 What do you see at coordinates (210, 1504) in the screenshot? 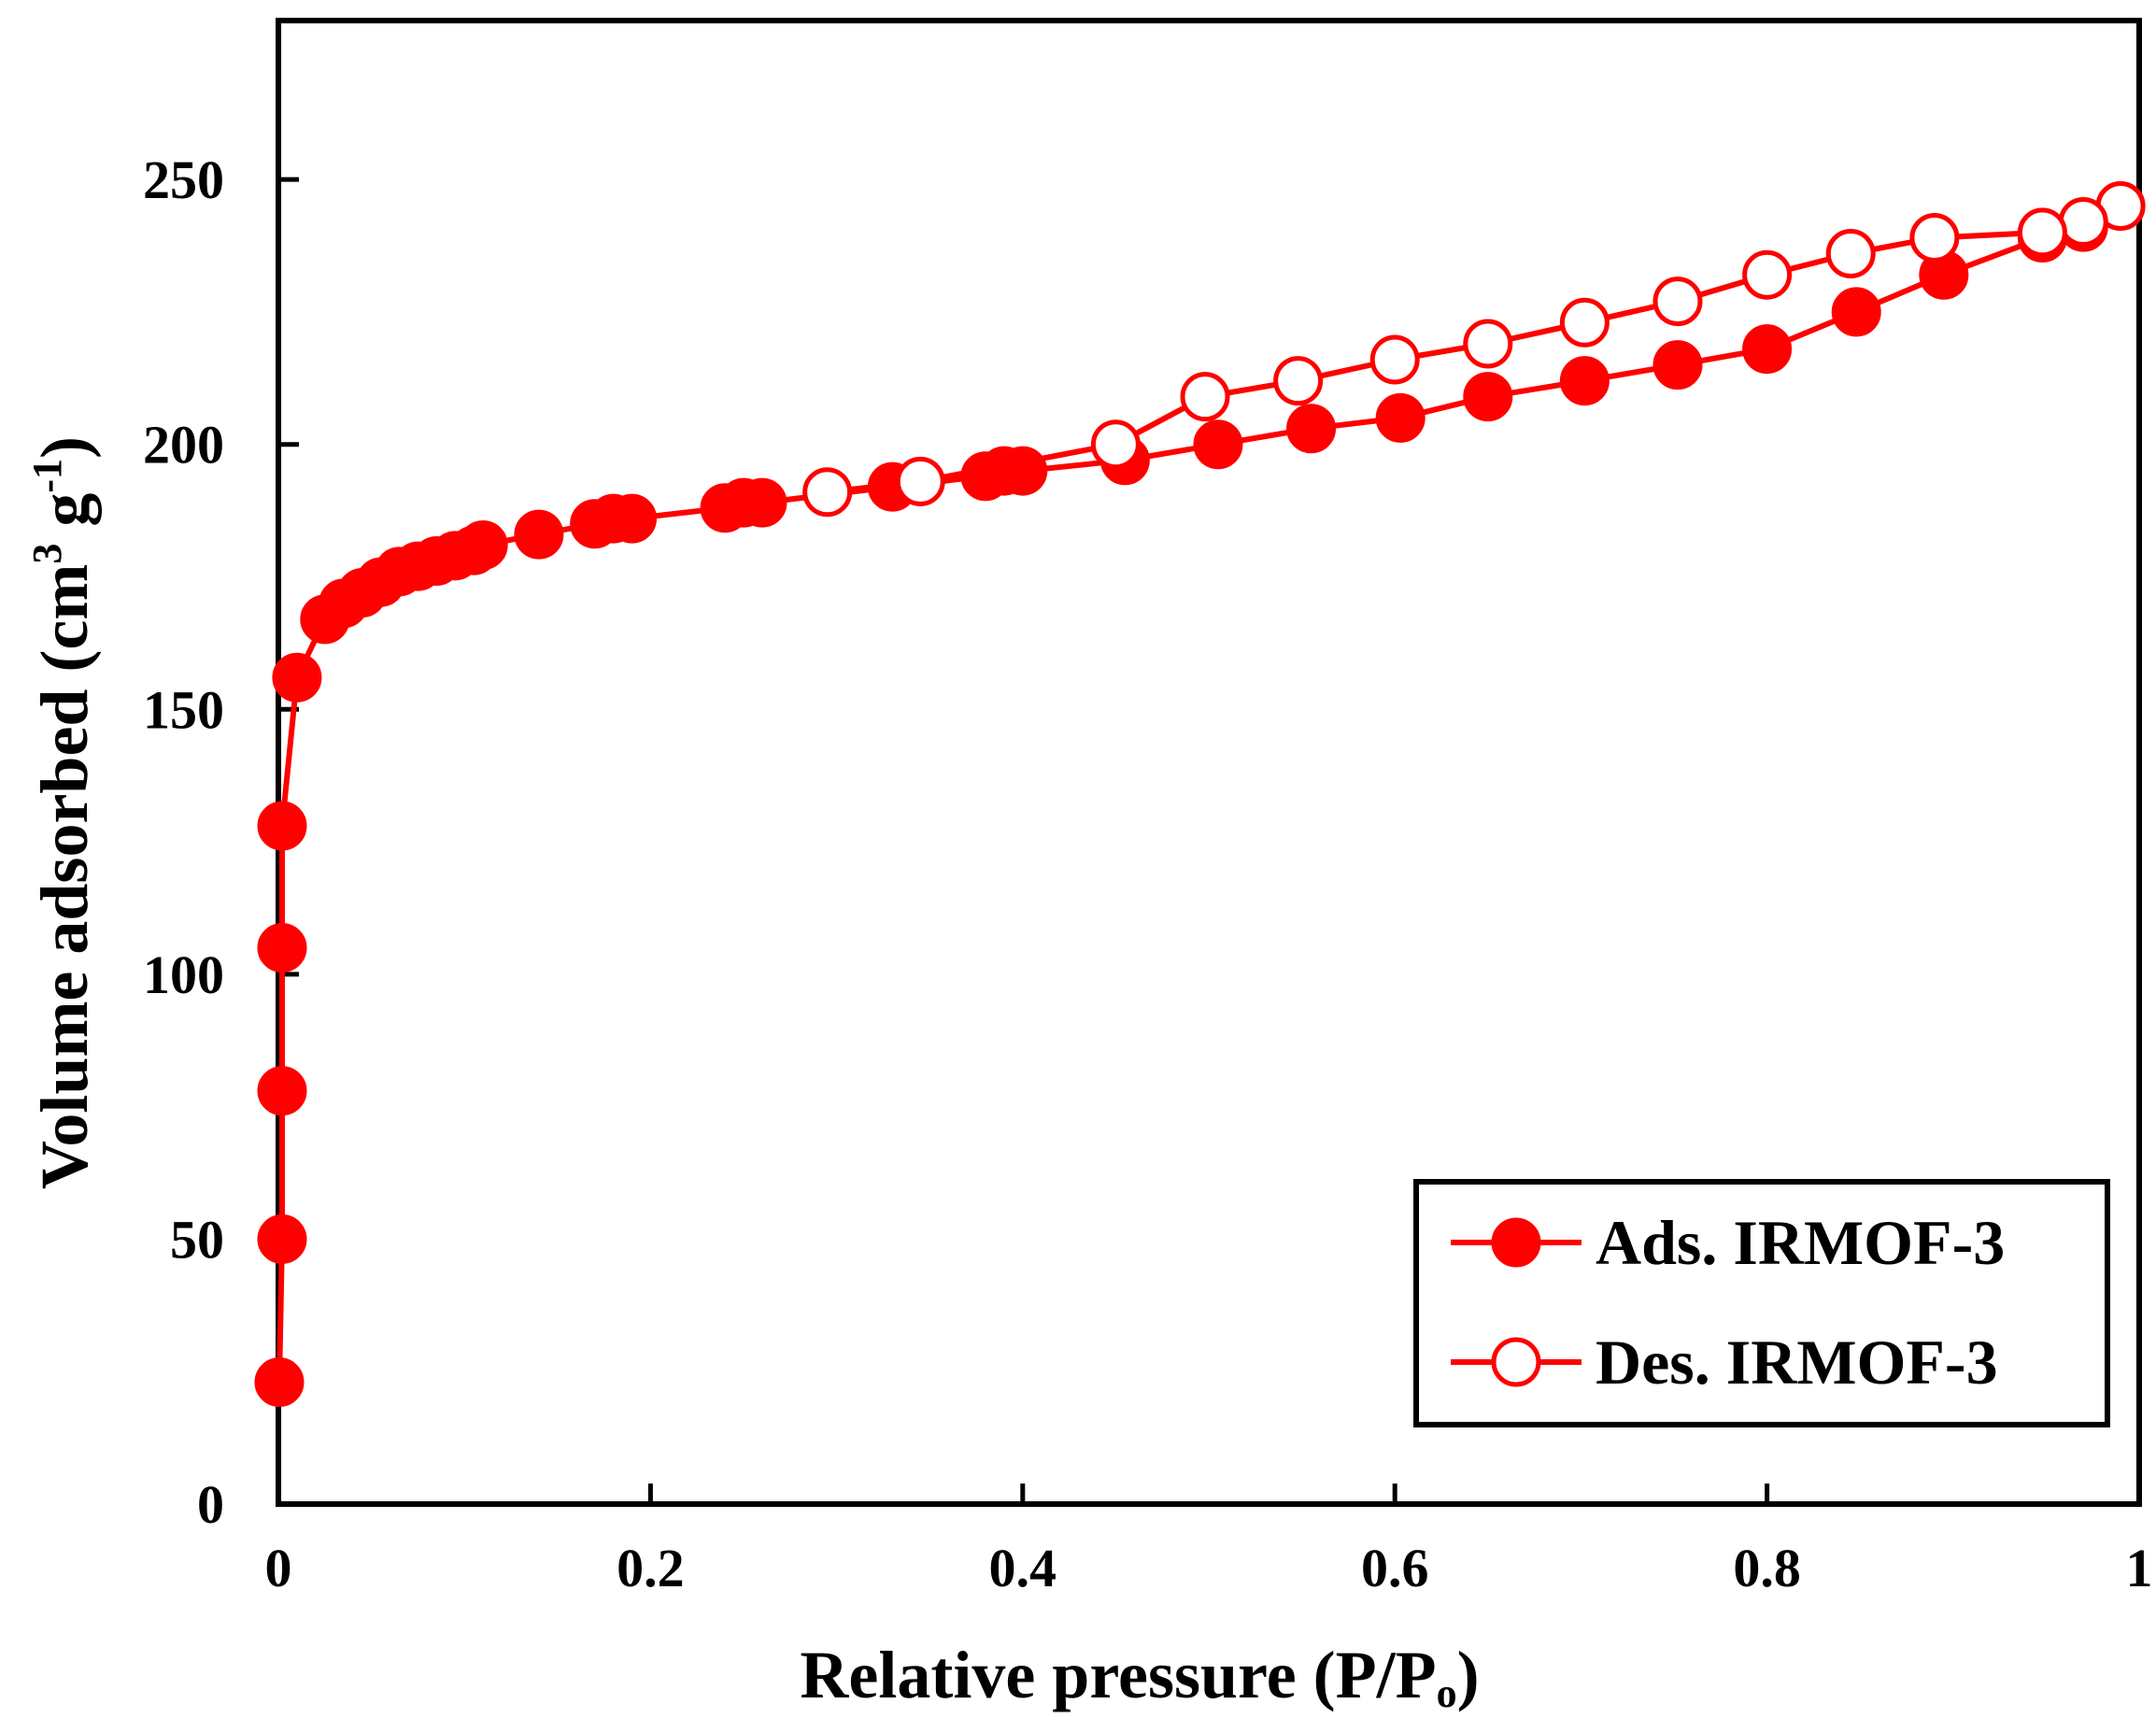
I see `y-tick-label: 0` at bounding box center [210, 1504].